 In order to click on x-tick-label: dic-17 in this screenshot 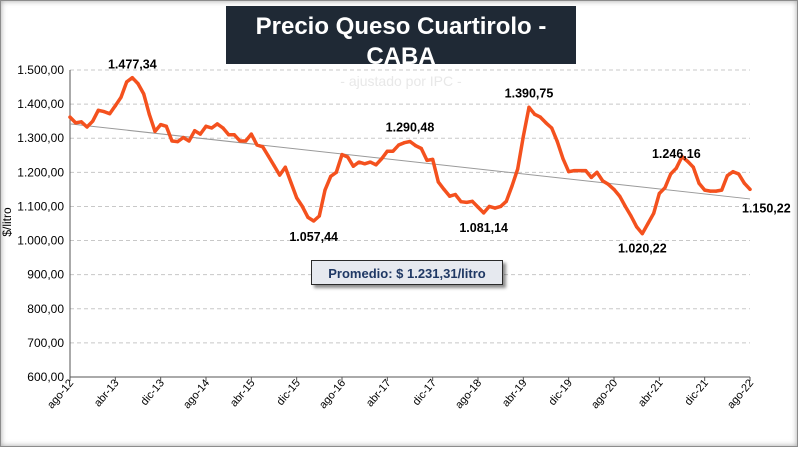, I will do `click(425, 392)`.